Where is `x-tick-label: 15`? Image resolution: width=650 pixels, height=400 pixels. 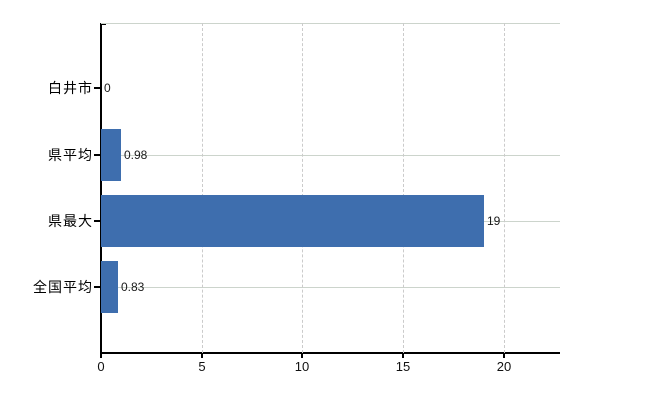 x-tick-label: 15 is located at coordinates (403, 366).